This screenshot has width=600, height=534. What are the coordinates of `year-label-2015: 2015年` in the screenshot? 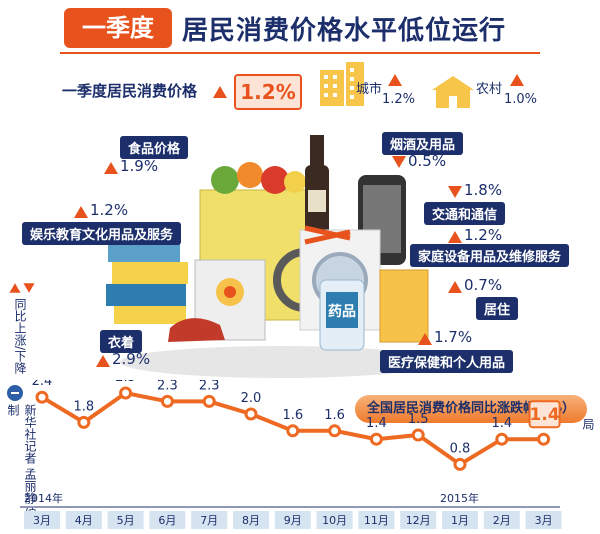 It's located at (459, 498).